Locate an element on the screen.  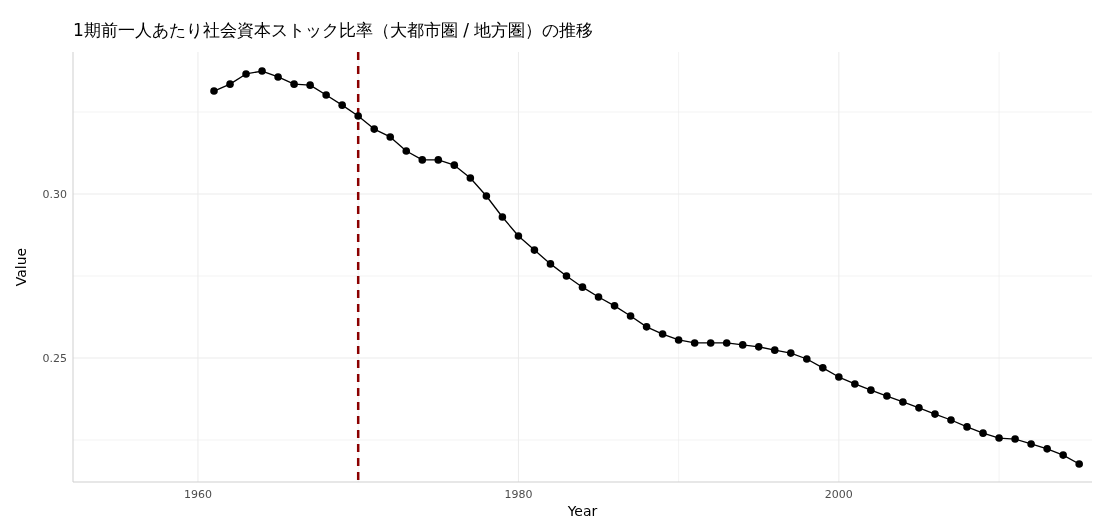
chart-title: 1期前一人あたり社会資本ストック比率（大都市圏 / 地方圏）の推移 is located at coordinates (333, 30).